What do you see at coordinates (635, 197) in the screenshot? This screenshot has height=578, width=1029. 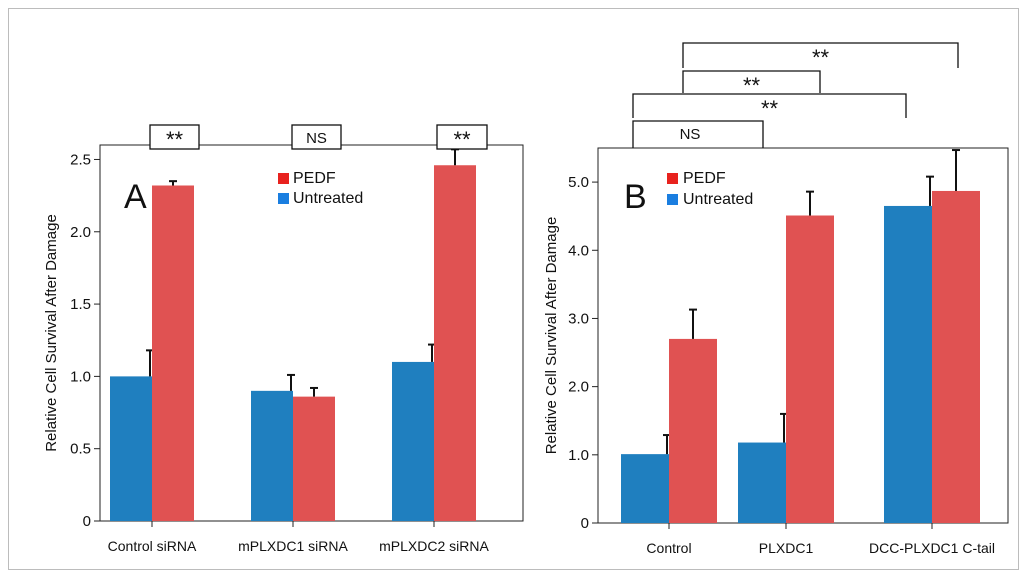 I see `panel-label: B` at bounding box center [635, 197].